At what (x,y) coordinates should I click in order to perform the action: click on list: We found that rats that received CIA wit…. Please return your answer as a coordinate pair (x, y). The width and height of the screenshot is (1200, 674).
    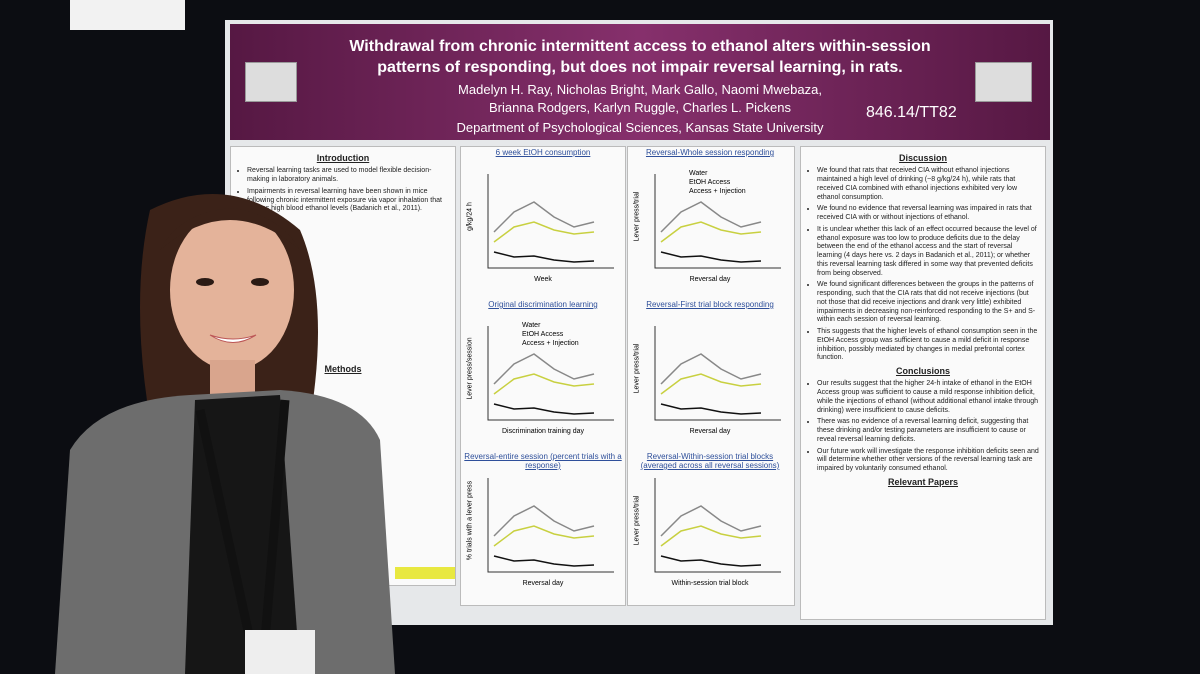
    Looking at the image, I should click on (923, 265).